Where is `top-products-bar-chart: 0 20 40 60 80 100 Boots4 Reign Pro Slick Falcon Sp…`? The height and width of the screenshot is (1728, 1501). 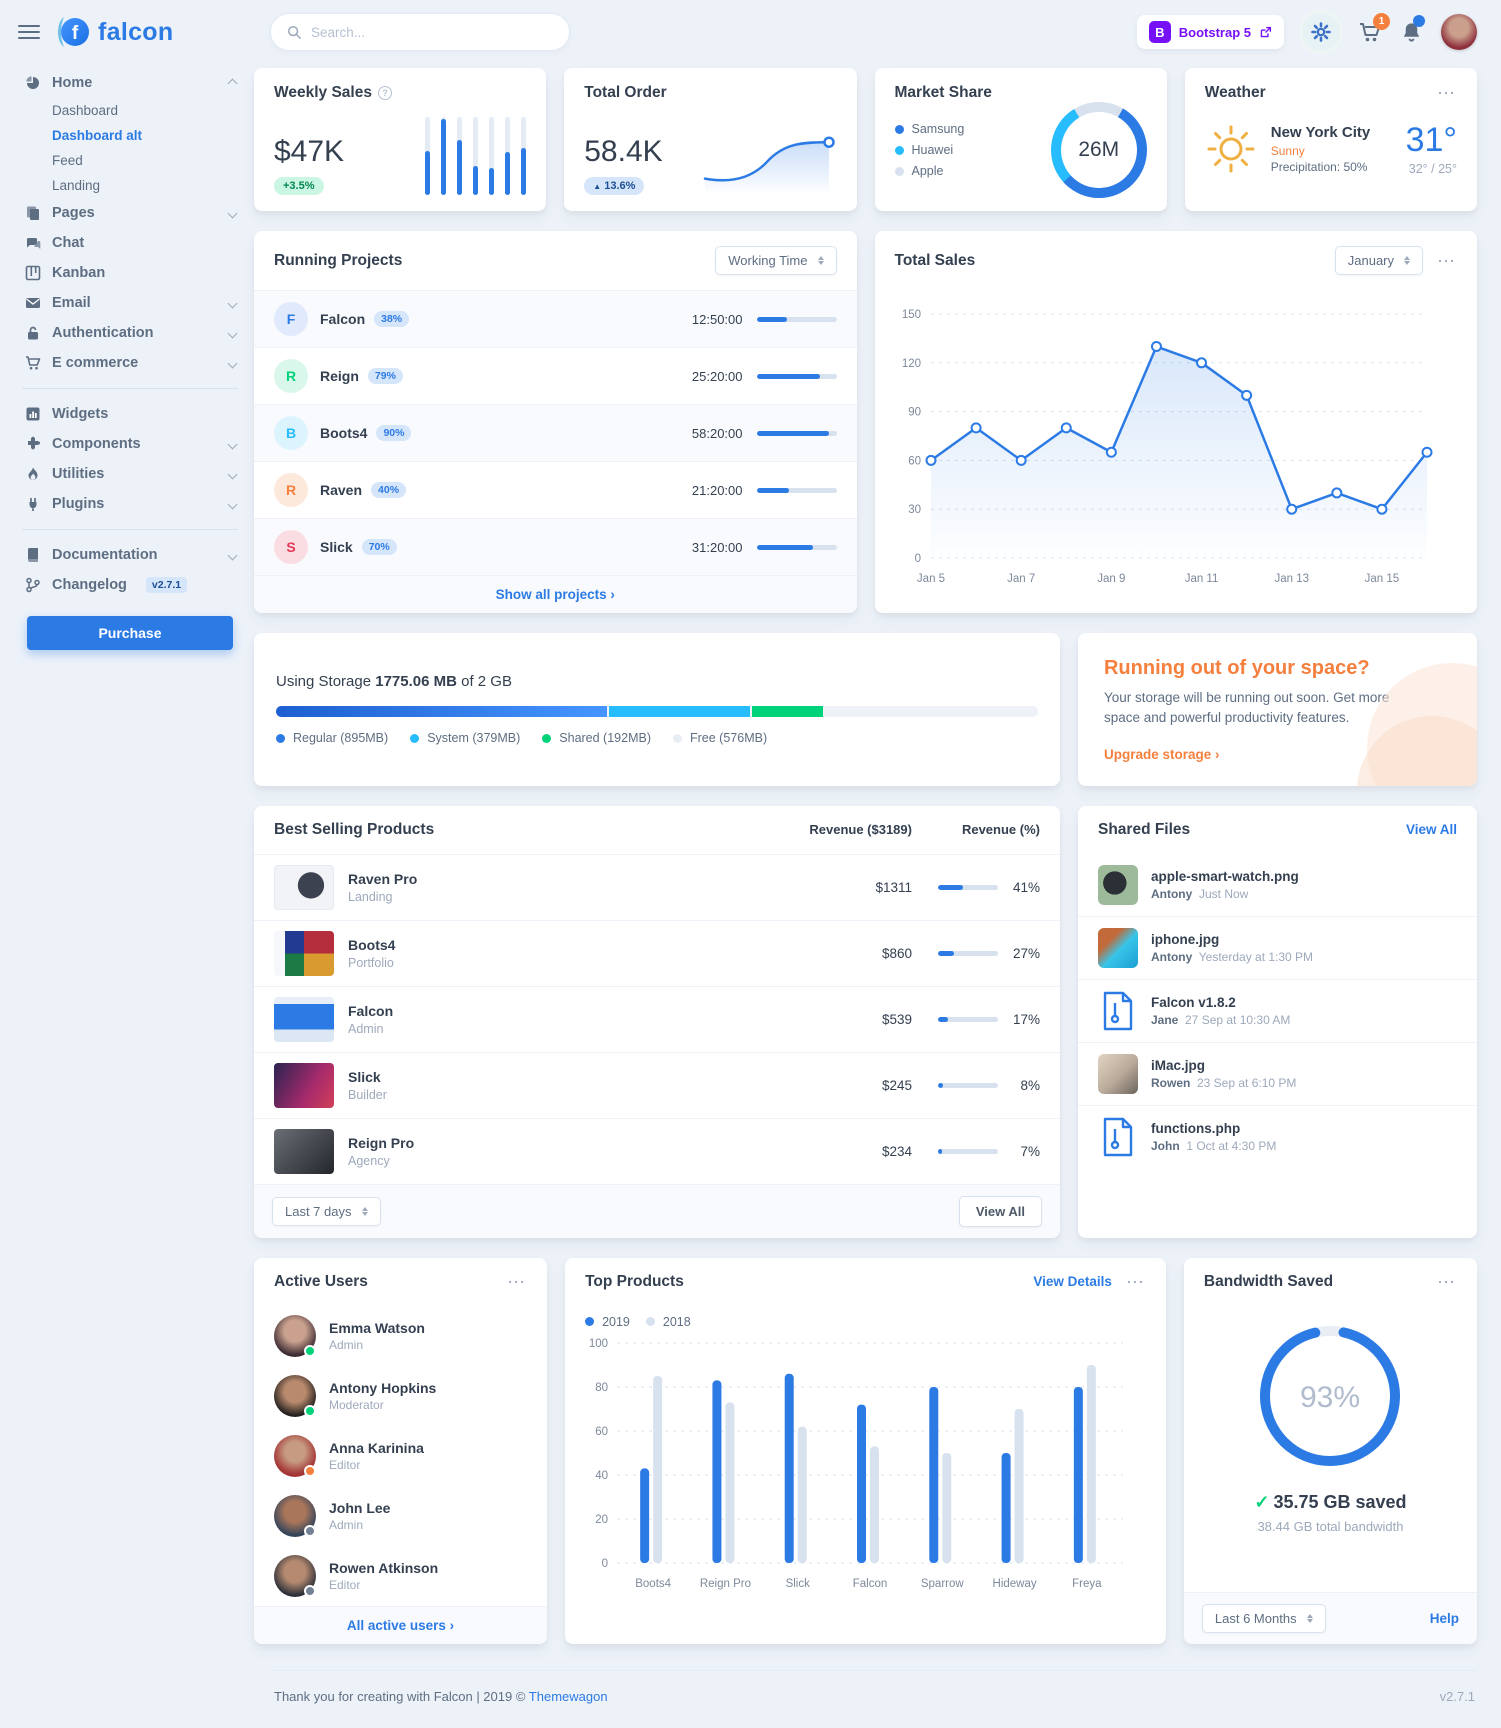
top-products-bar-chart: 0 20 40 60 80 100 Boots4 Reign Pro Slick Falcon Sp… is located at coordinates (856, 1464).